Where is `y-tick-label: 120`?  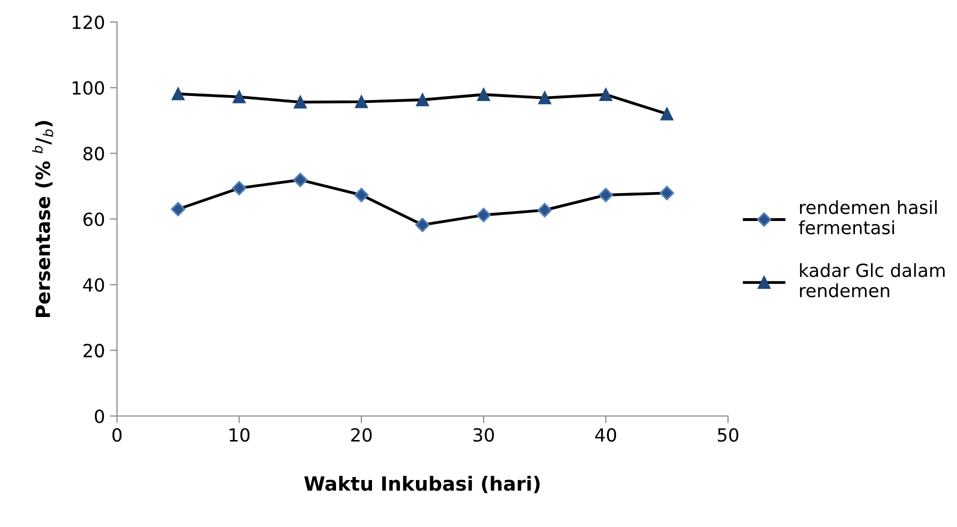
y-tick-label: 120 is located at coordinates (88, 22).